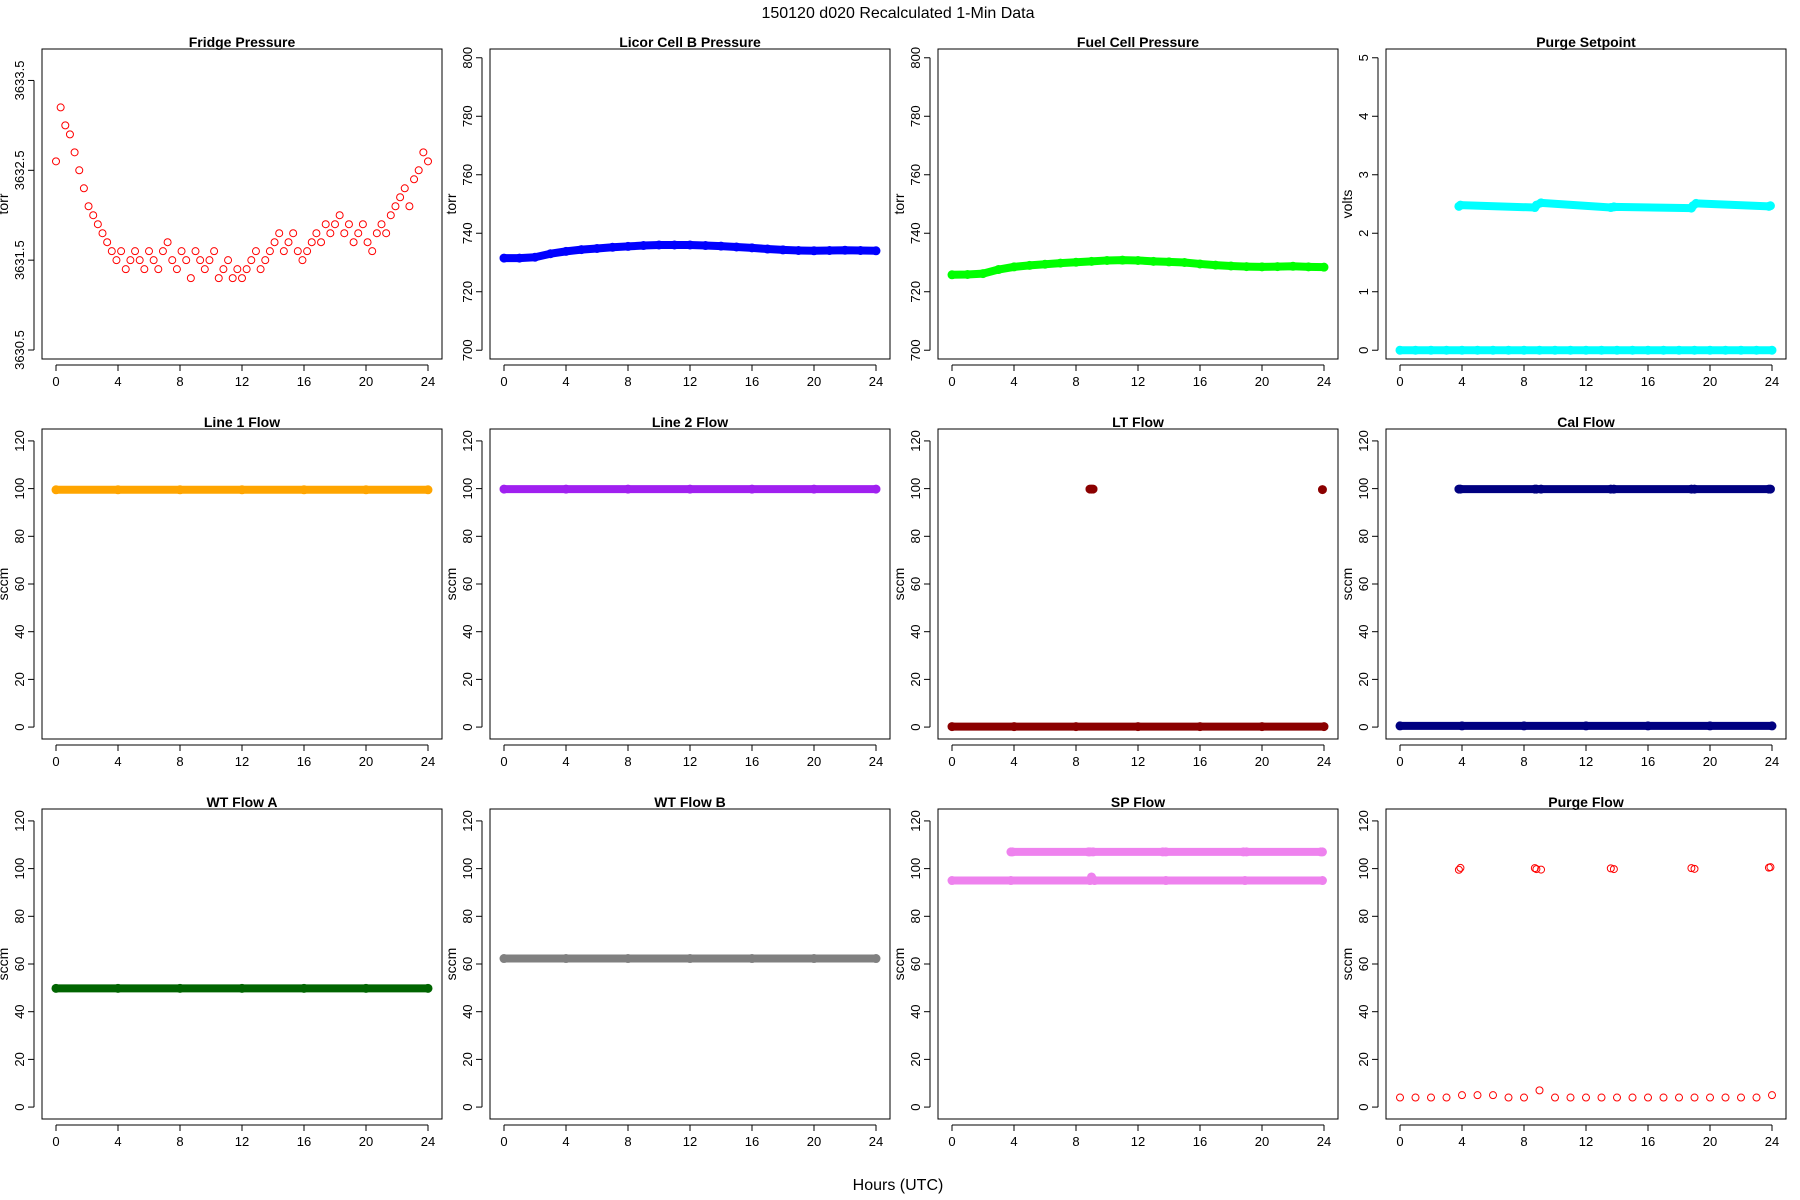 This screenshot has height=1200, width=1800. I want to click on data-series, so click(1586, 607).